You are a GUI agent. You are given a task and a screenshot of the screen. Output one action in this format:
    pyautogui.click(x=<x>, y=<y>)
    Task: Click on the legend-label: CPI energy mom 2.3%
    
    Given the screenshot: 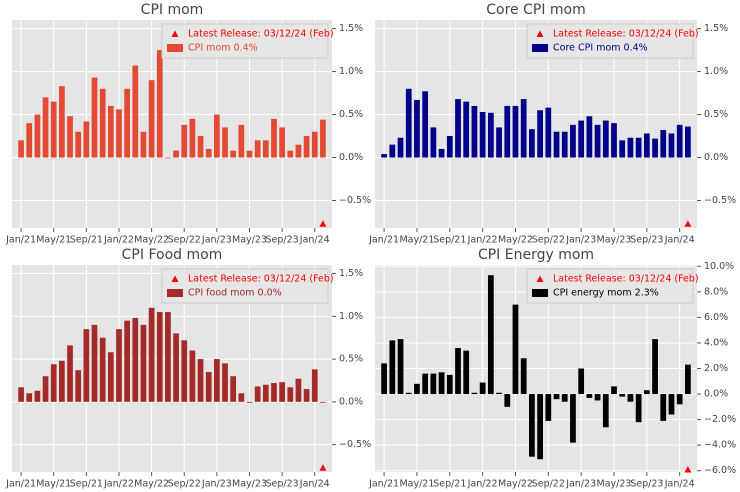 What is the action you would take?
    pyautogui.click(x=606, y=293)
    